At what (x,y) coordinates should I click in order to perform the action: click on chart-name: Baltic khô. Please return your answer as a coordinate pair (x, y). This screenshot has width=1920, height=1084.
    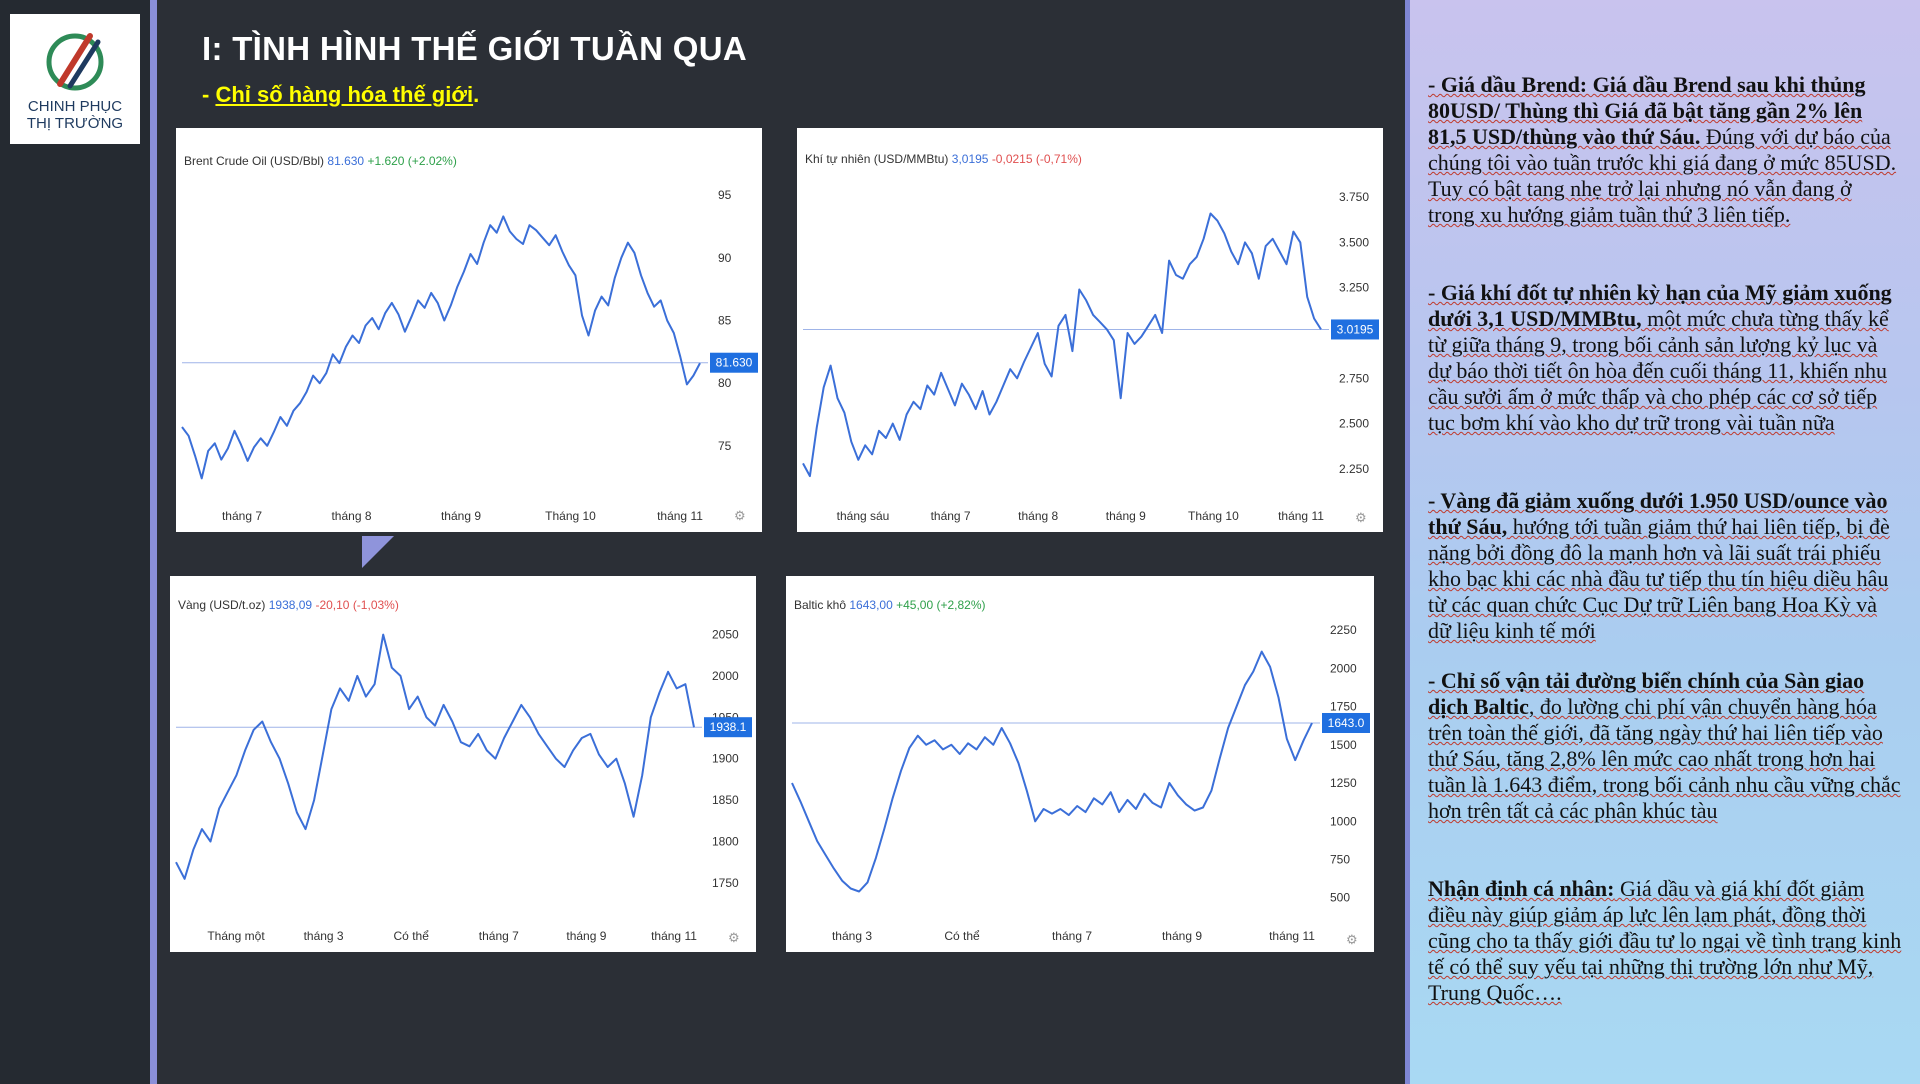
    Looking at the image, I should click on (820, 605).